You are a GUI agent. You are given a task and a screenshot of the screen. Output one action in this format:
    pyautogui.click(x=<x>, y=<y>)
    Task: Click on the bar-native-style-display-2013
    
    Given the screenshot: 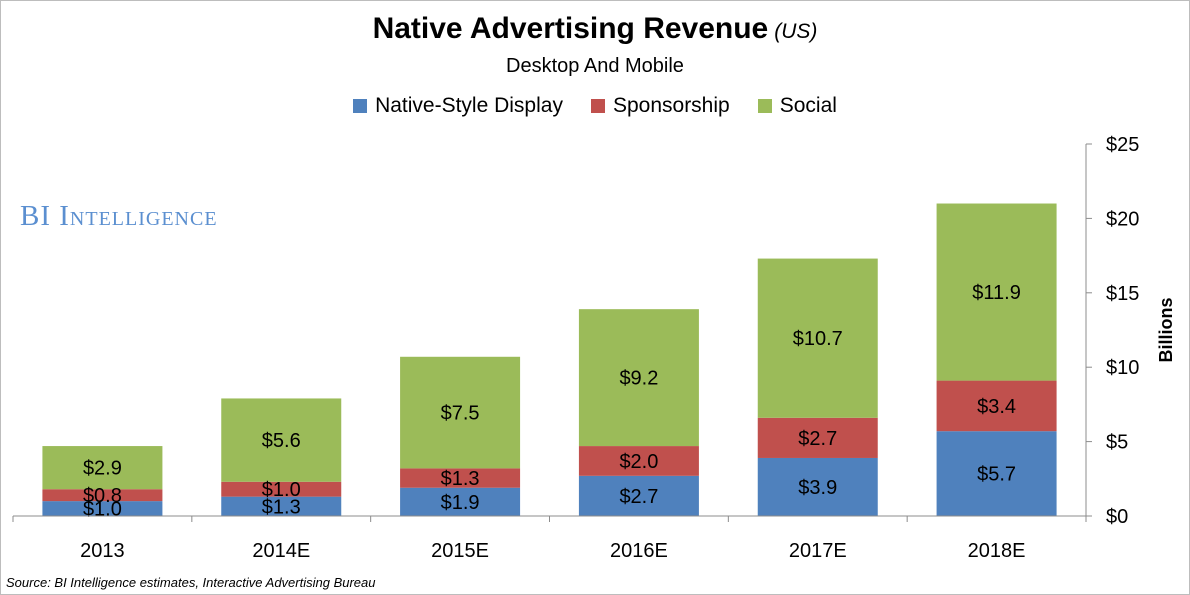 What is the action you would take?
    pyautogui.click(x=102, y=508)
    